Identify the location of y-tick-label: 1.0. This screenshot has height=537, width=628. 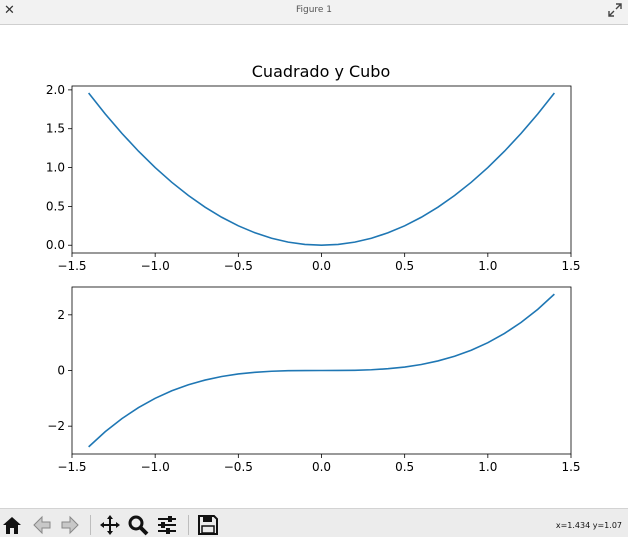
(55, 168).